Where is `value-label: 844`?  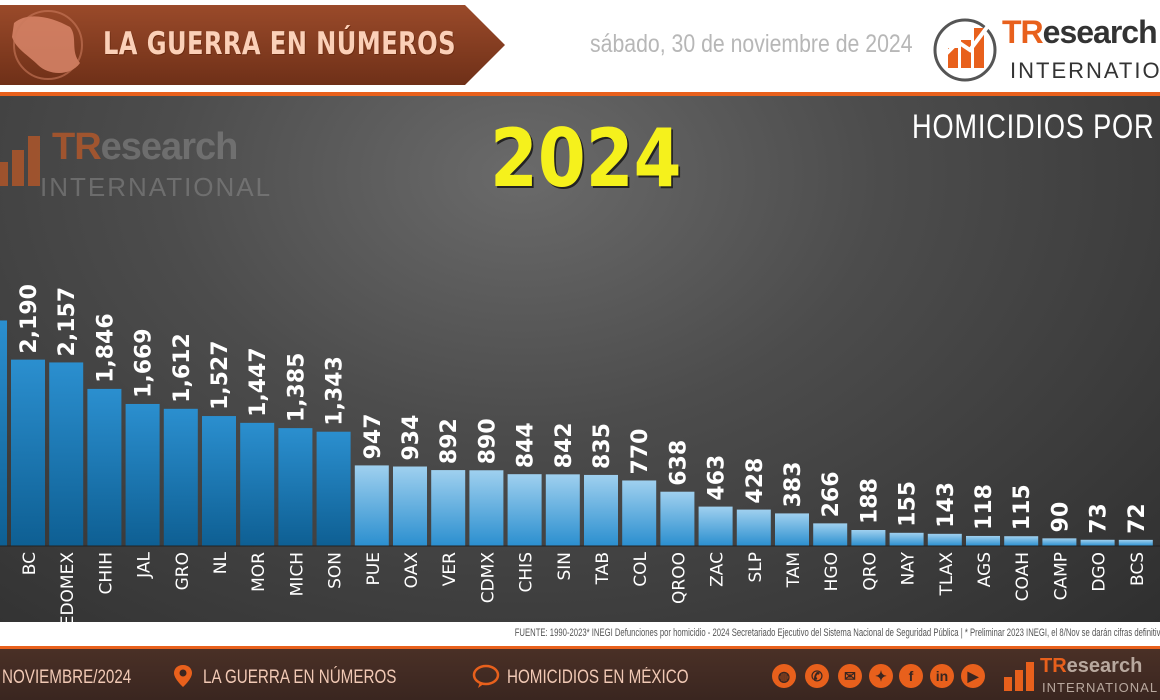
value-label: 844 is located at coordinates (526, 445).